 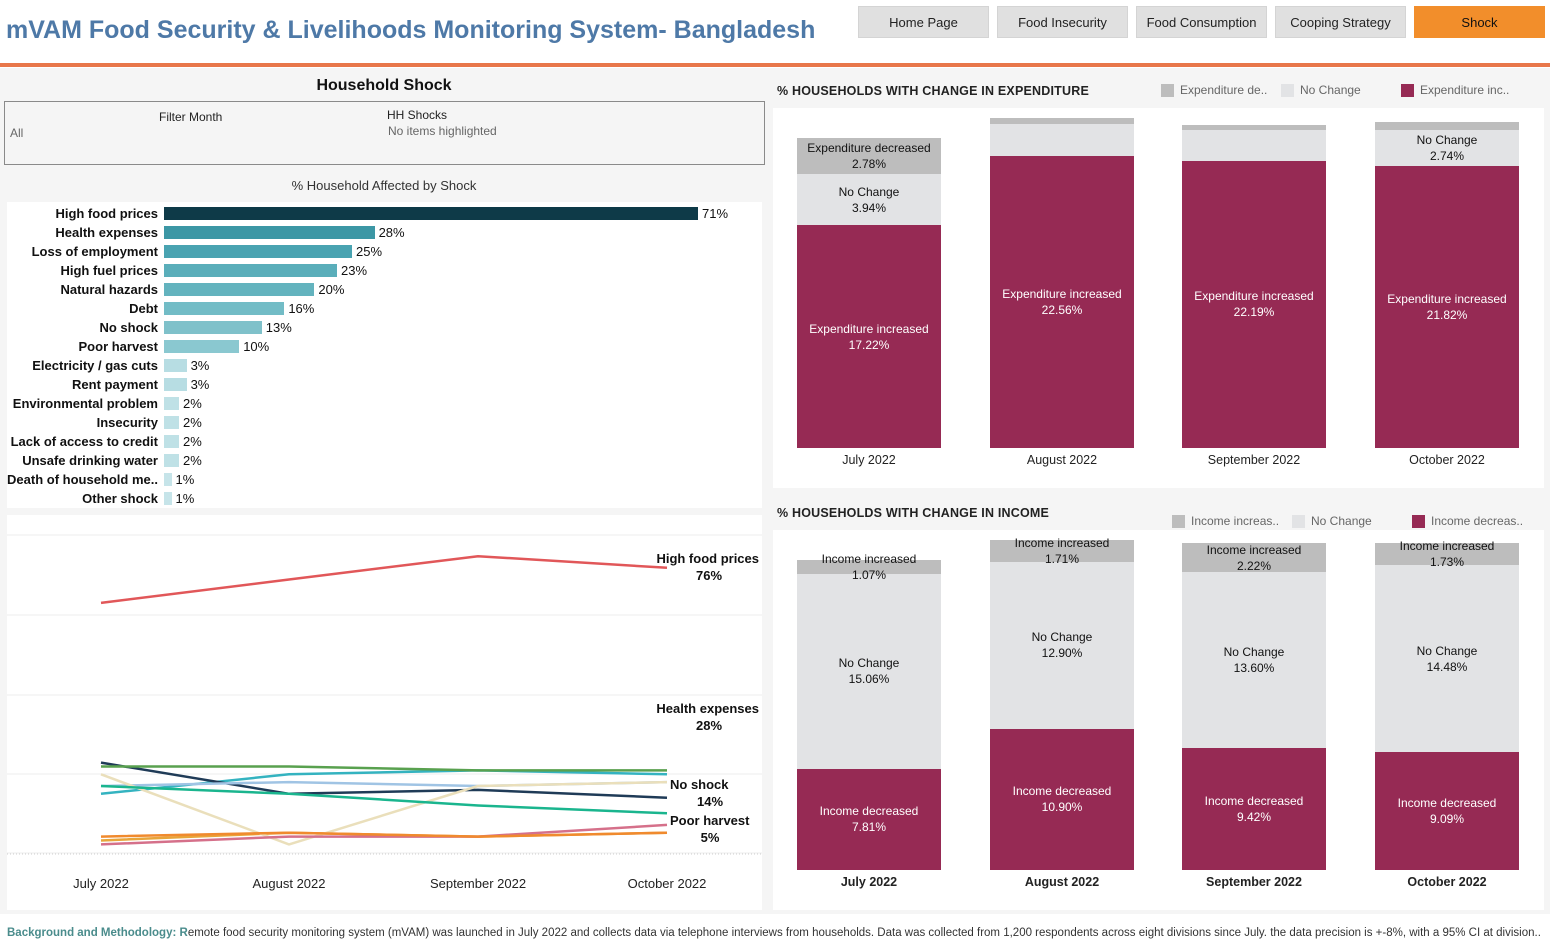 I want to click on bar-label: Rent payment, so click(x=115, y=384).